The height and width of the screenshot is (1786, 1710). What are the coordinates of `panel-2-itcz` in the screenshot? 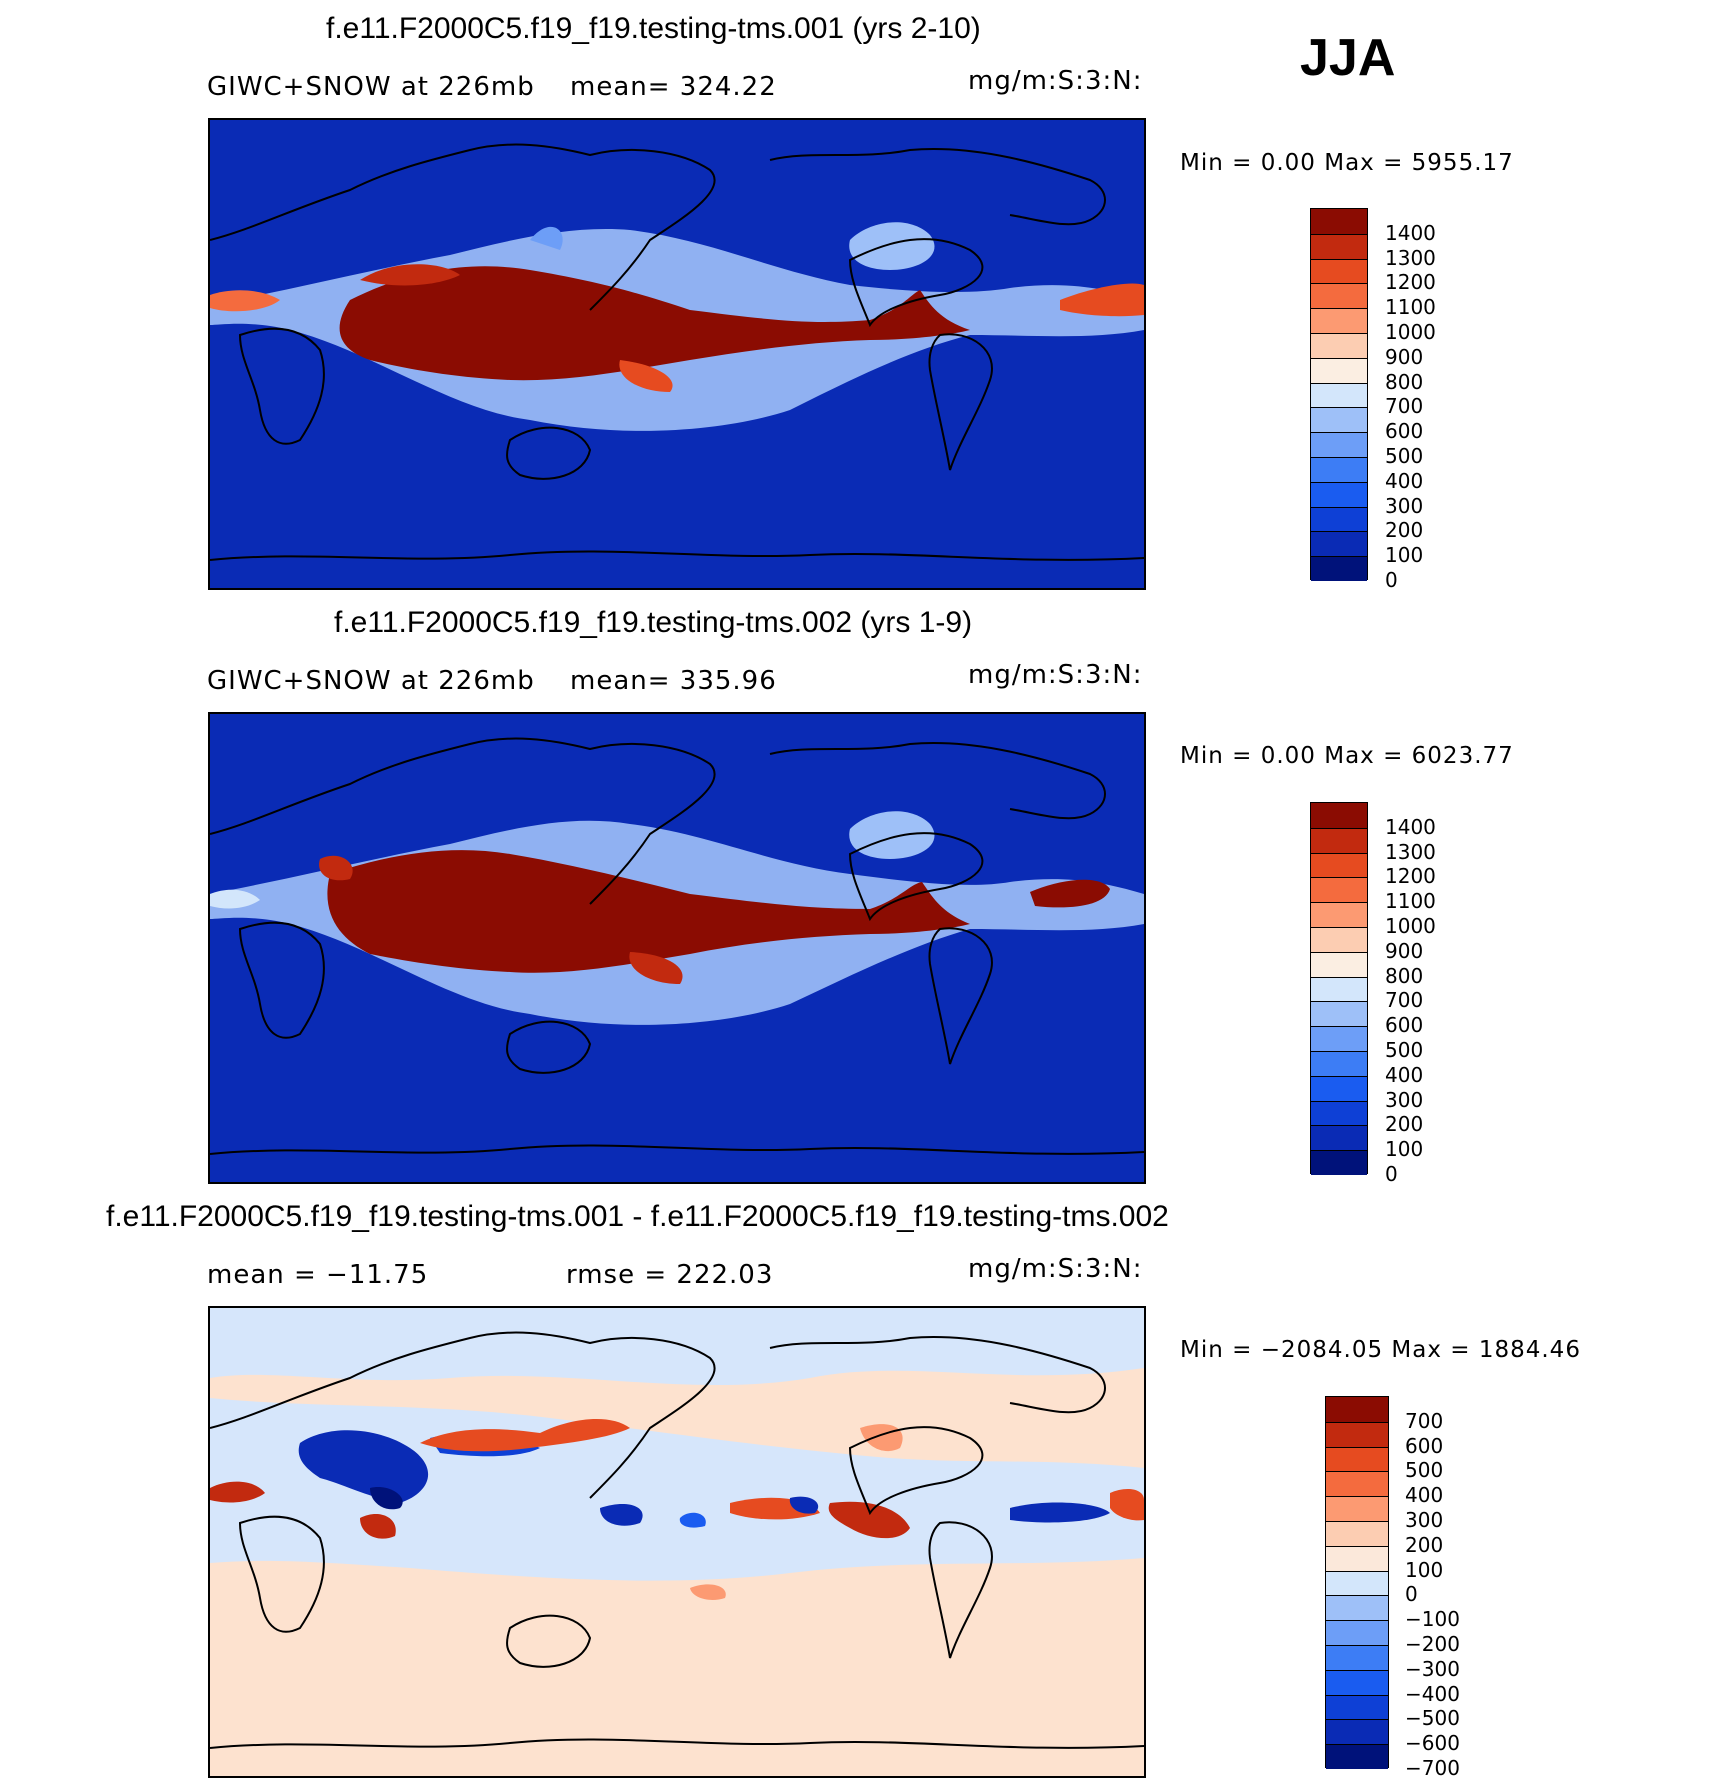 It's located at (648, 911).